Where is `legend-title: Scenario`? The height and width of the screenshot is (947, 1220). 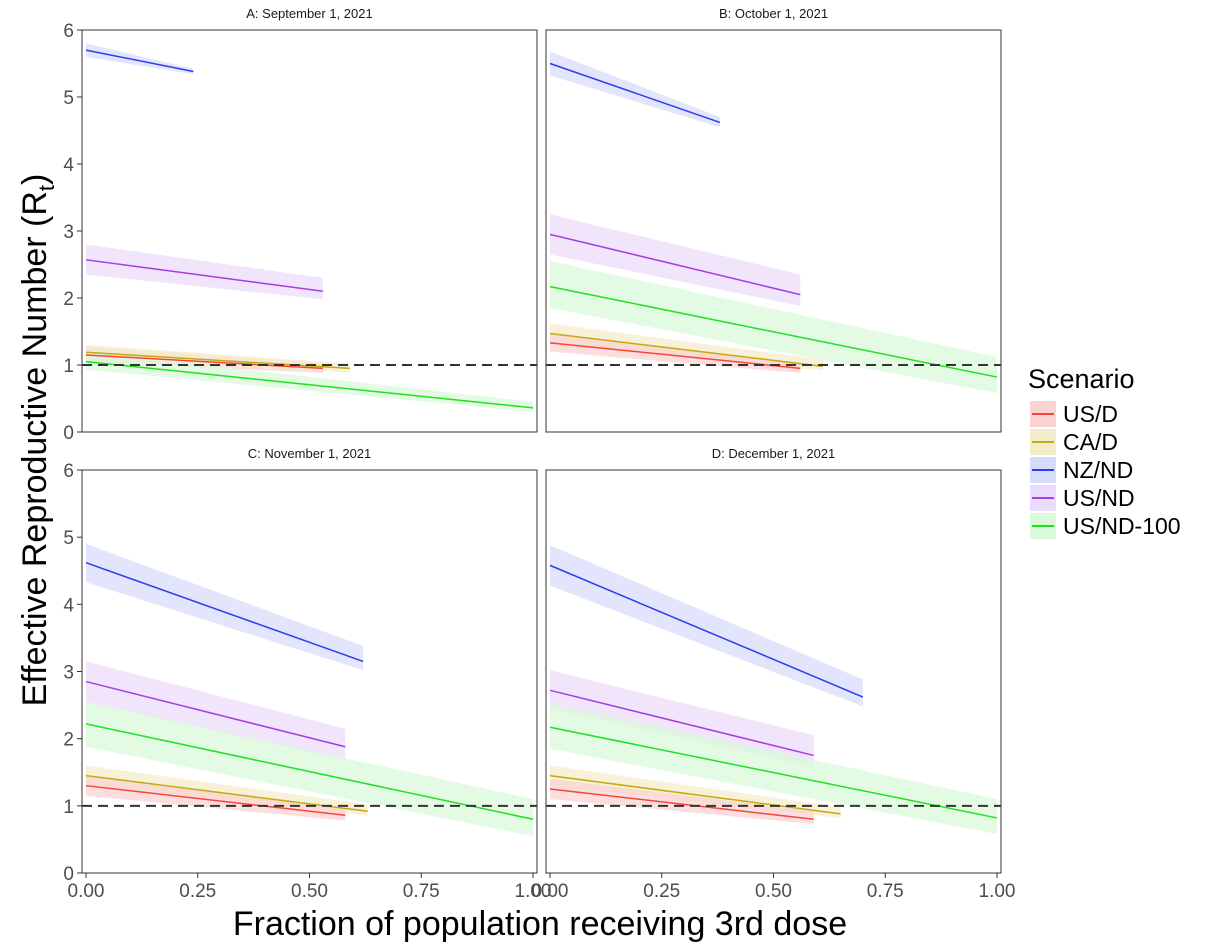
legend-title: Scenario is located at coordinates (1081, 379).